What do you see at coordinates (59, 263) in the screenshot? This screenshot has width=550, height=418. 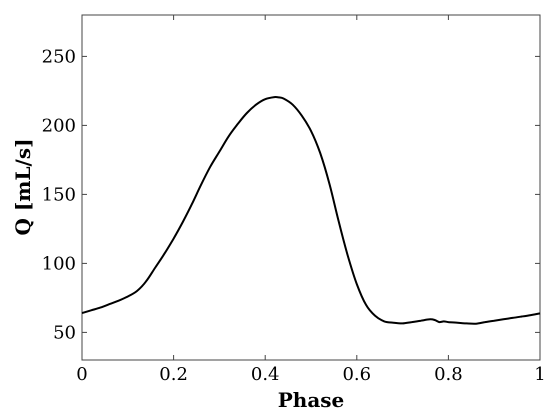 I see `y-tick-label: 100` at bounding box center [59, 263].